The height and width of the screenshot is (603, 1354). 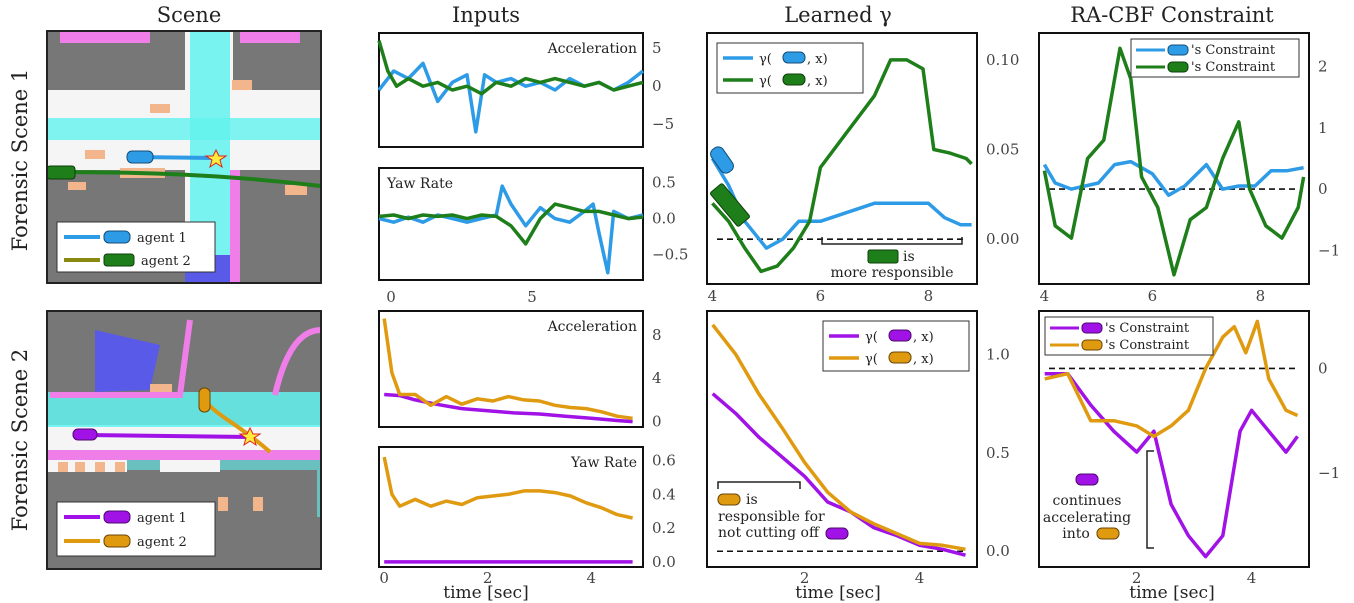 What do you see at coordinates (1087, 501) in the screenshot?
I see `s2-cbf-annot-line-1: continues` at bounding box center [1087, 501].